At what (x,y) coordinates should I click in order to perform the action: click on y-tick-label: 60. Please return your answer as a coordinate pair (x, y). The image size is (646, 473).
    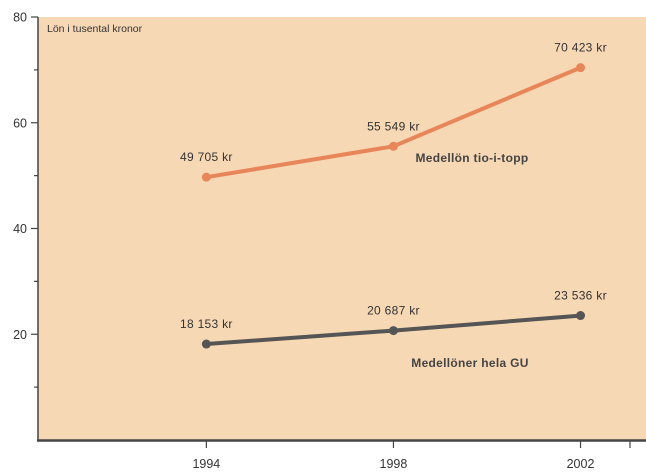
    Looking at the image, I should click on (20, 123).